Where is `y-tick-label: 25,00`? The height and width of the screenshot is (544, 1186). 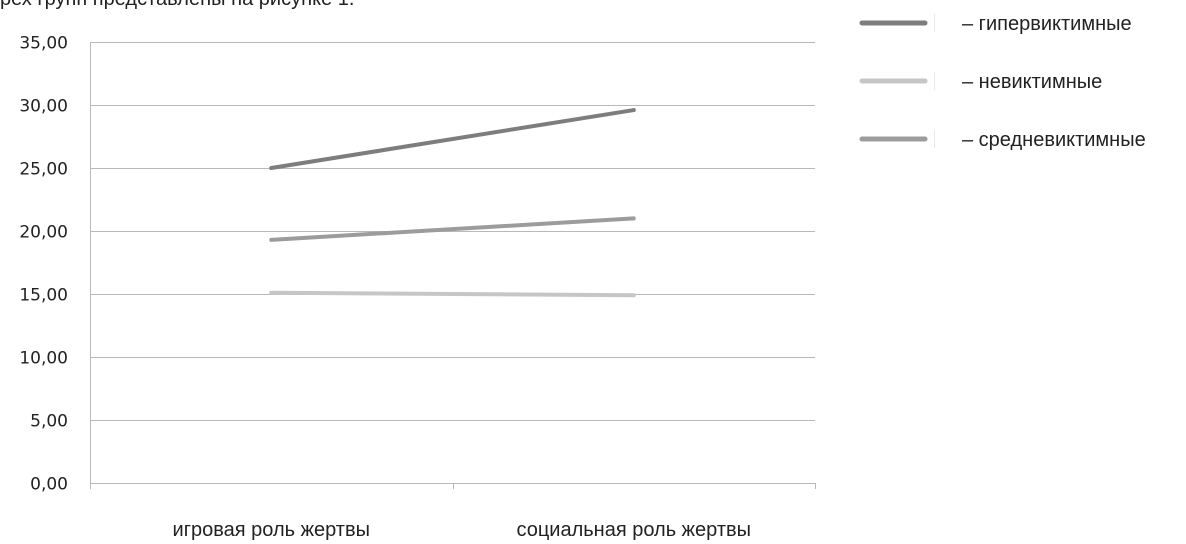
y-tick-label: 25,00 is located at coordinates (43, 170).